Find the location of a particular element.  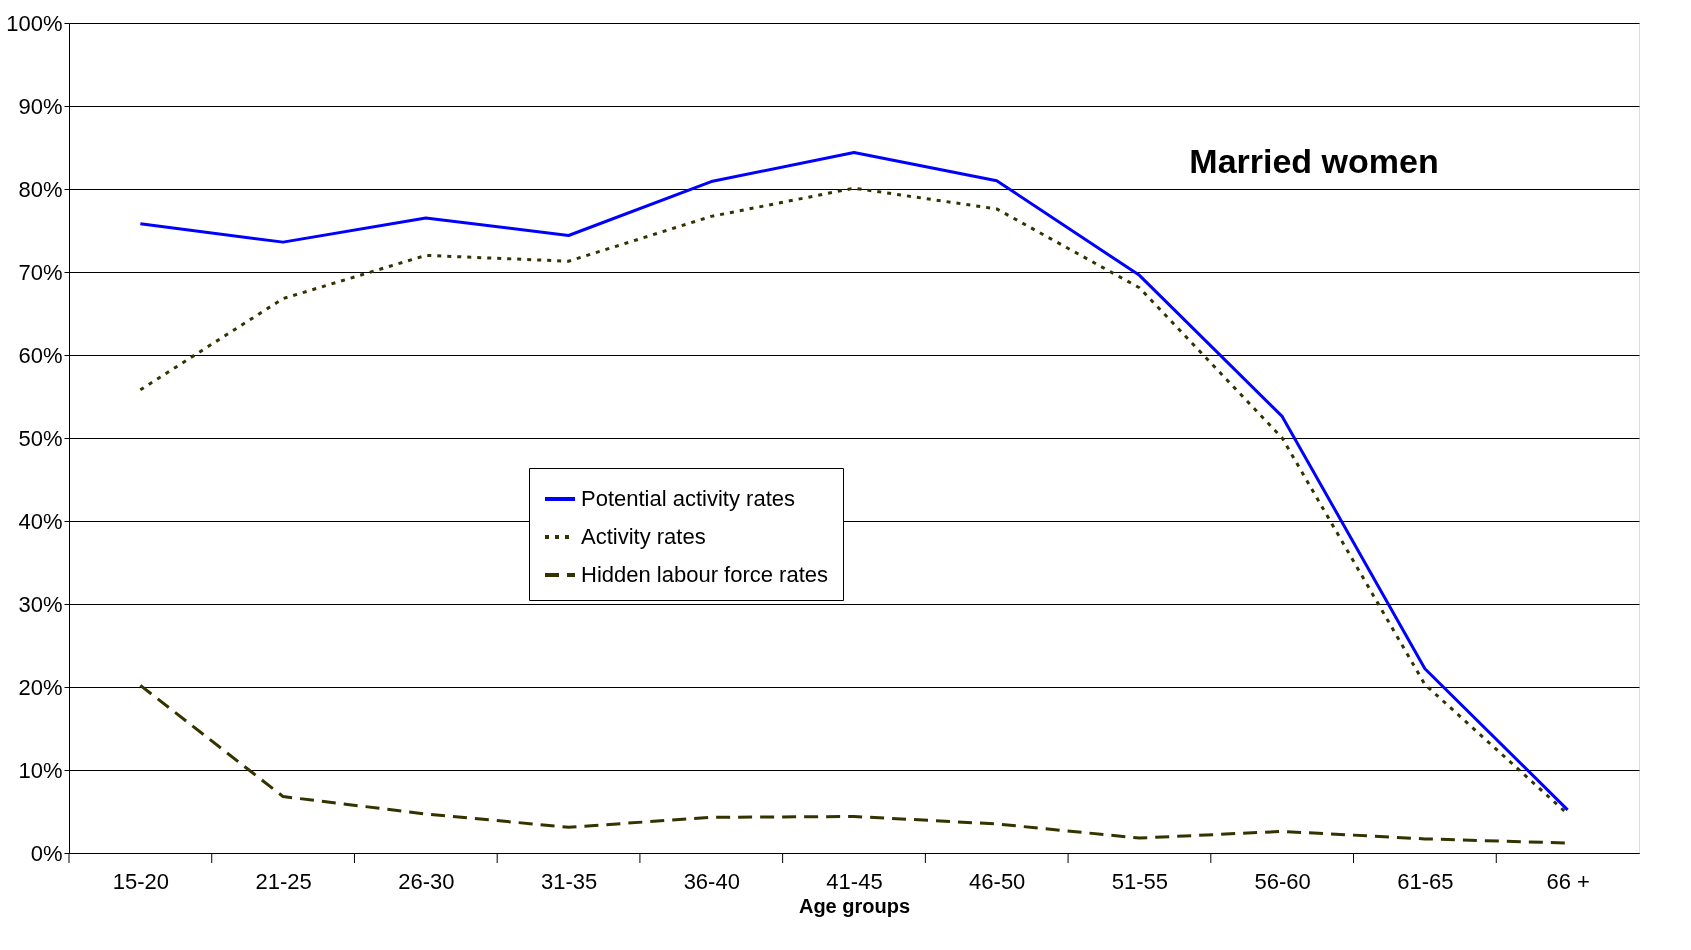

legend-label: Potential activity rates is located at coordinates (688, 498).